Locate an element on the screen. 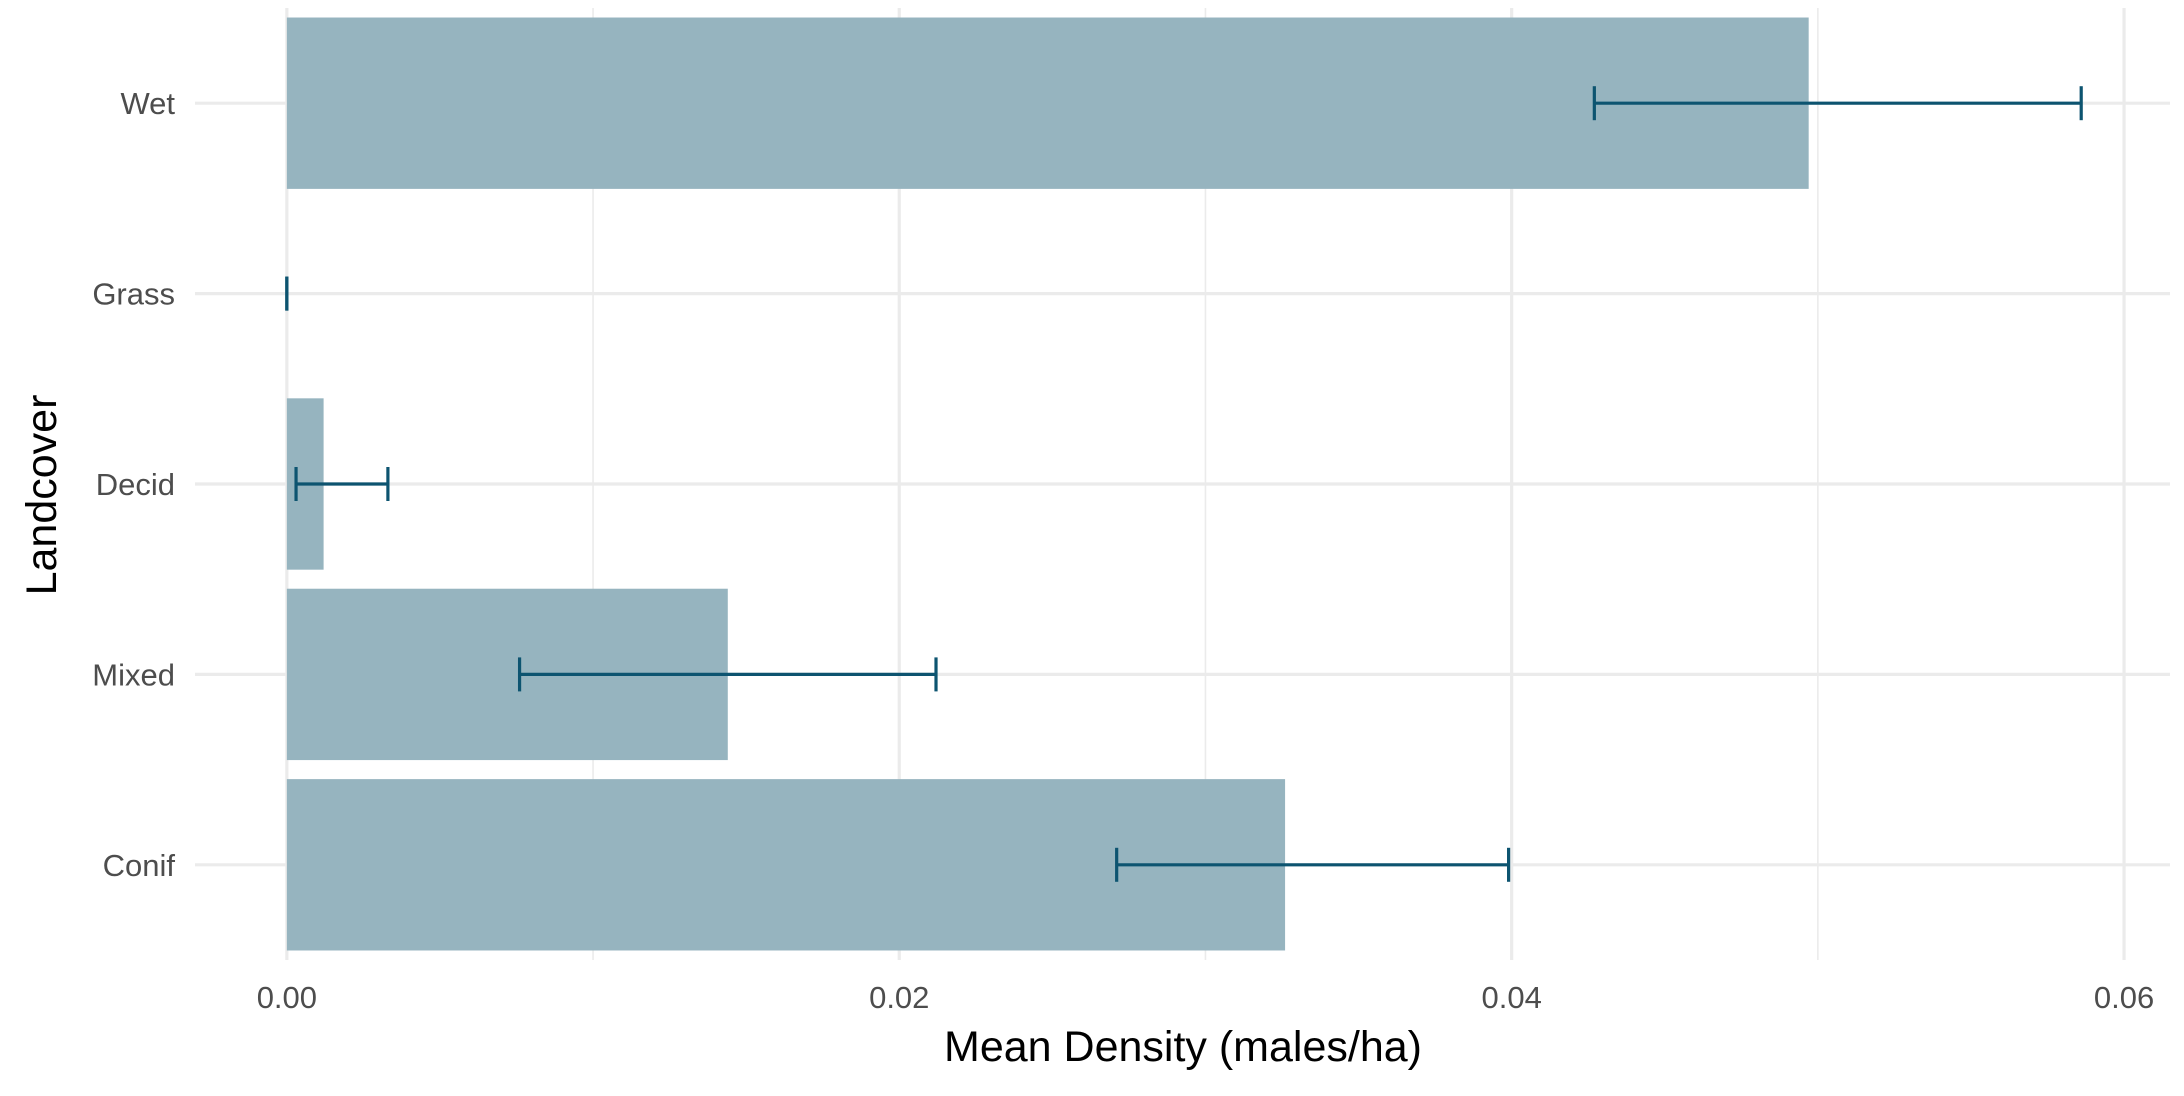  x-tick-label: 0.02 is located at coordinates (899, 997).